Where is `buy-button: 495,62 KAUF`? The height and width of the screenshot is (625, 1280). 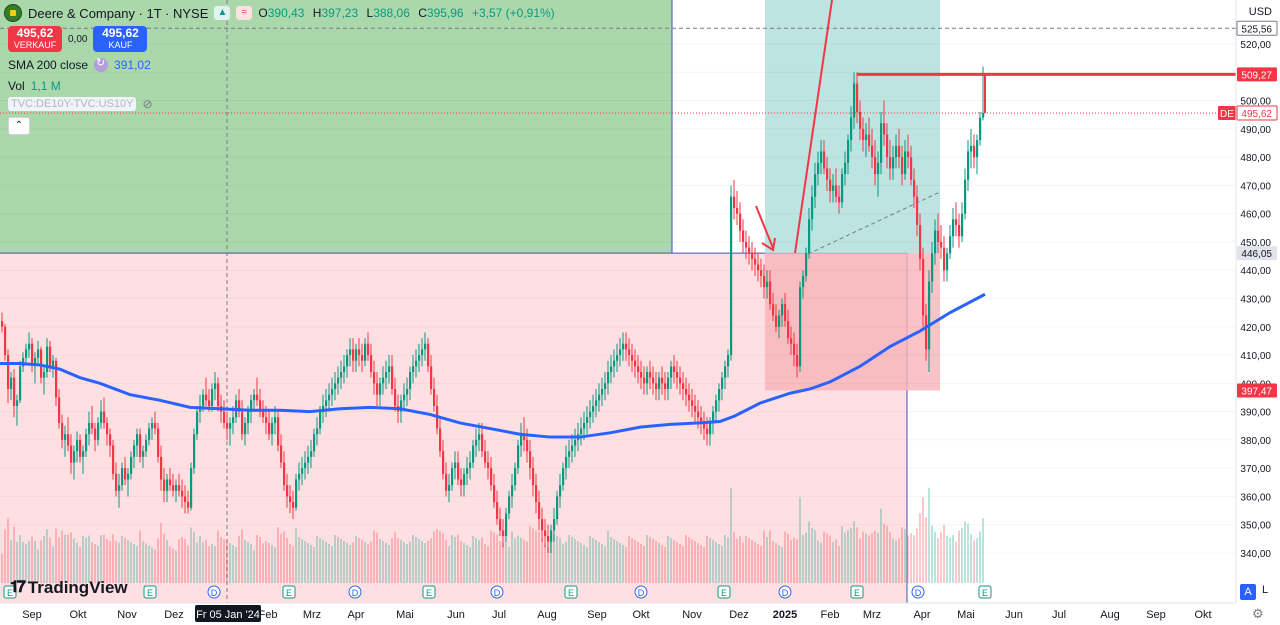 buy-button: 495,62 KAUF is located at coordinates (120, 39).